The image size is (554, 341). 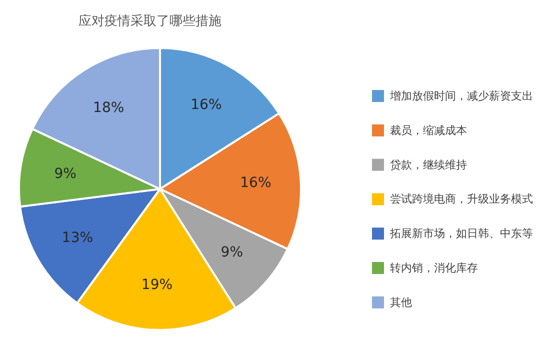 What do you see at coordinates (461, 96) in the screenshot?
I see `legend-label: 增加放假时间，减少薪资支出` at bounding box center [461, 96].